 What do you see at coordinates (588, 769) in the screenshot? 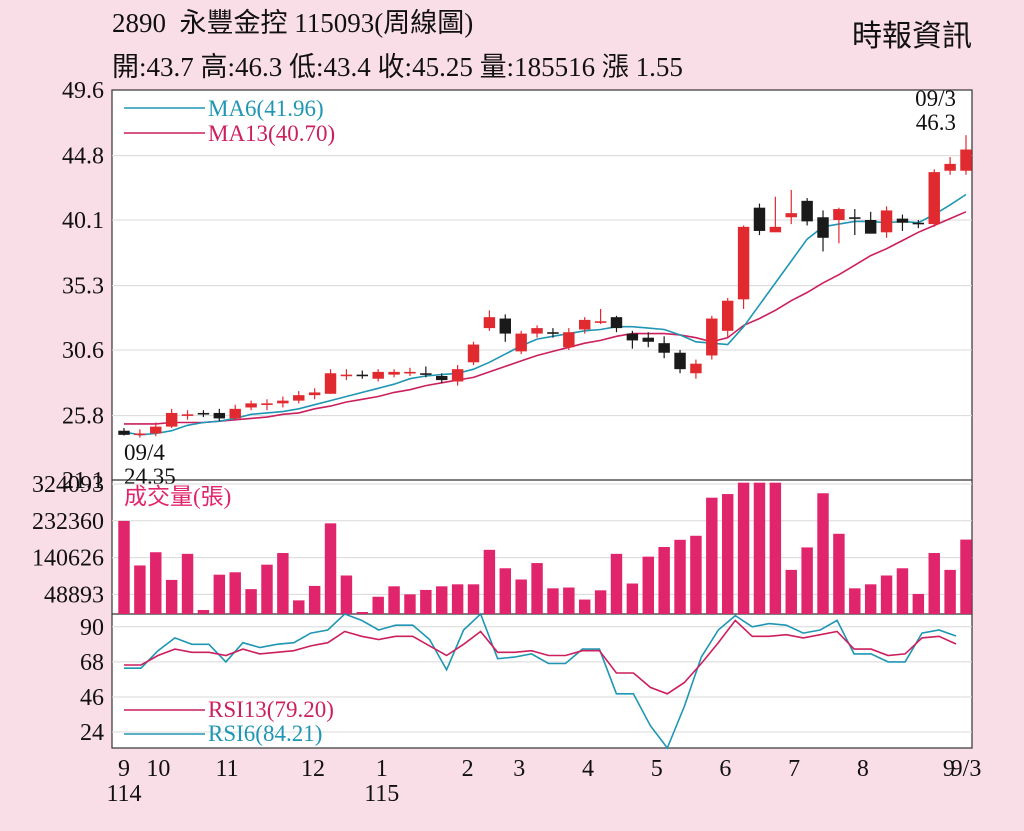
I see `x-tick-label: 4` at bounding box center [588, 769].